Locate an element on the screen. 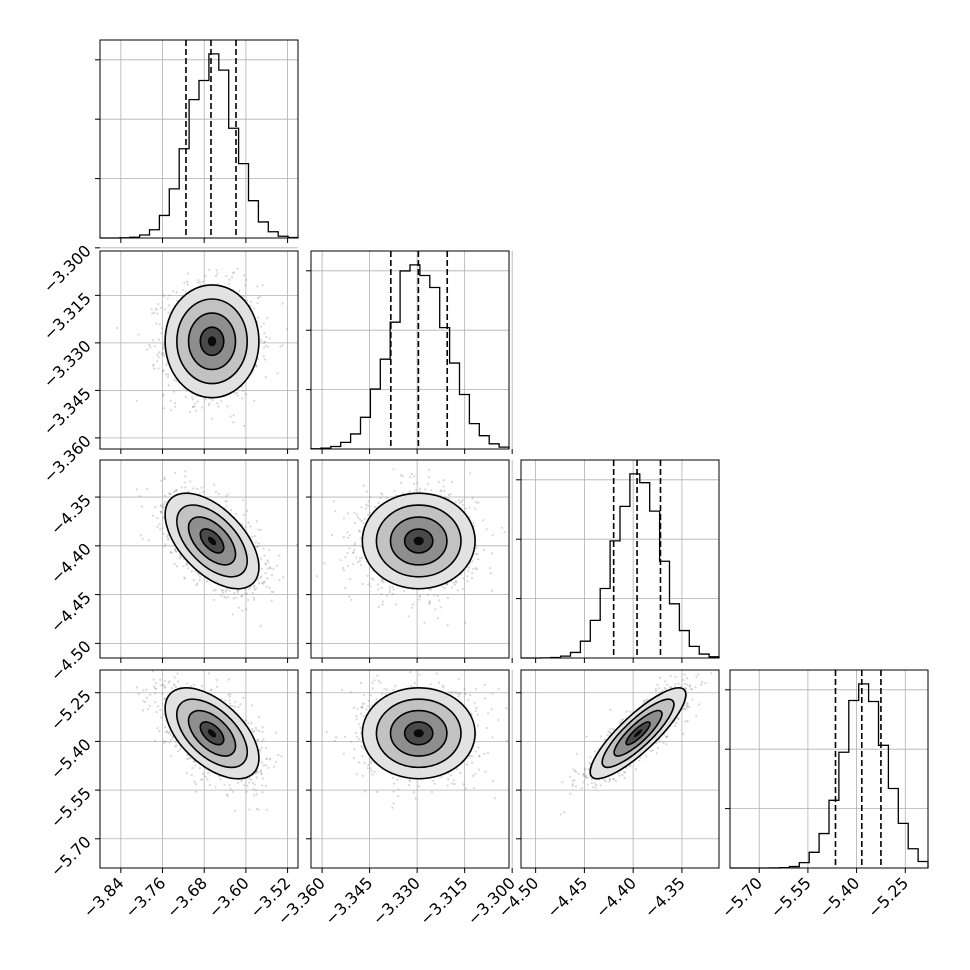 This screenshot has height=970, width=970. y-tick-label: −4.45 is located at coordinates (71, 612).